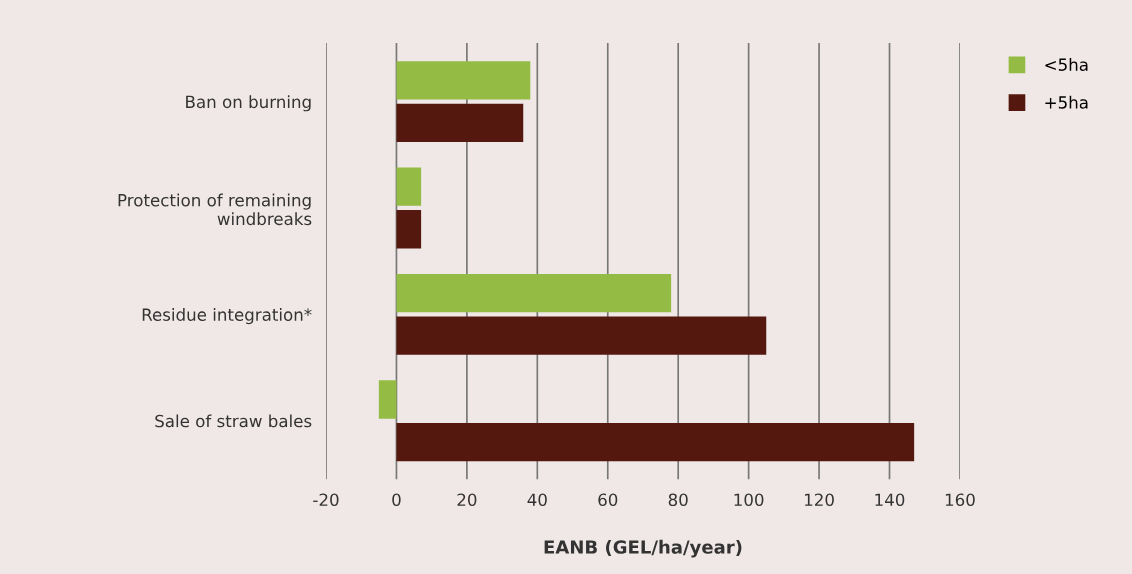  I want to click on x-axis-title: EANB (GEL/ha/year), so click(643, 548).